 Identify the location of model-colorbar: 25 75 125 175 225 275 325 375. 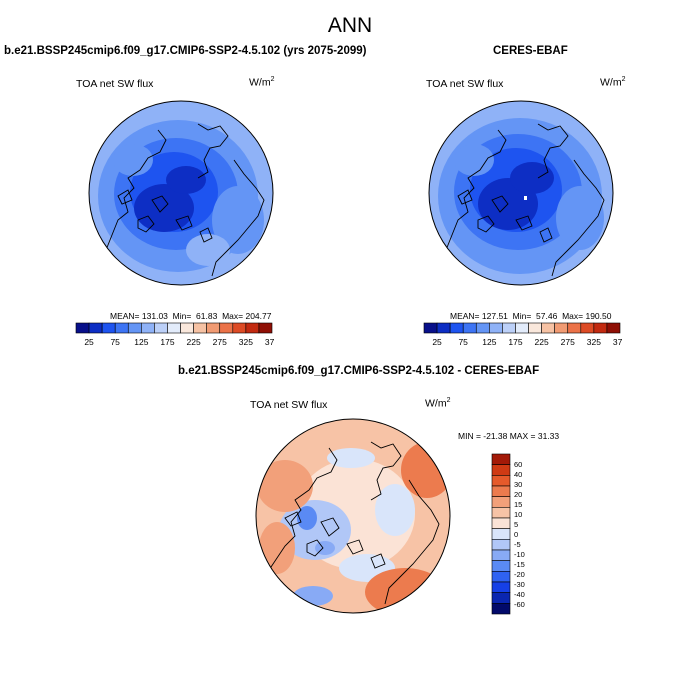
(174, 334).